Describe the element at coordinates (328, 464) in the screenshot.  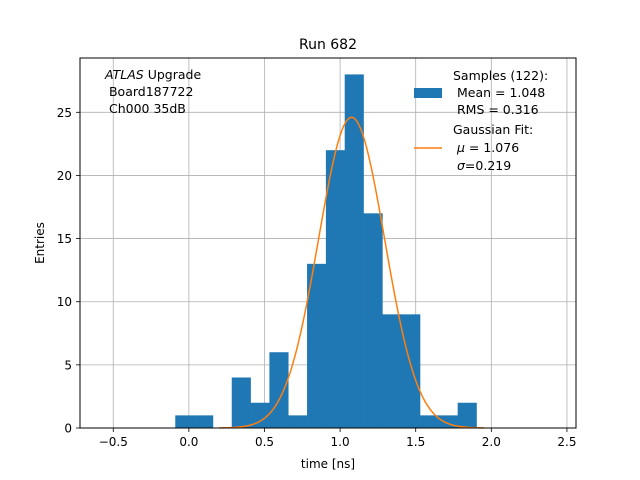
I see `x-axis-label: time [ns]` at that location.